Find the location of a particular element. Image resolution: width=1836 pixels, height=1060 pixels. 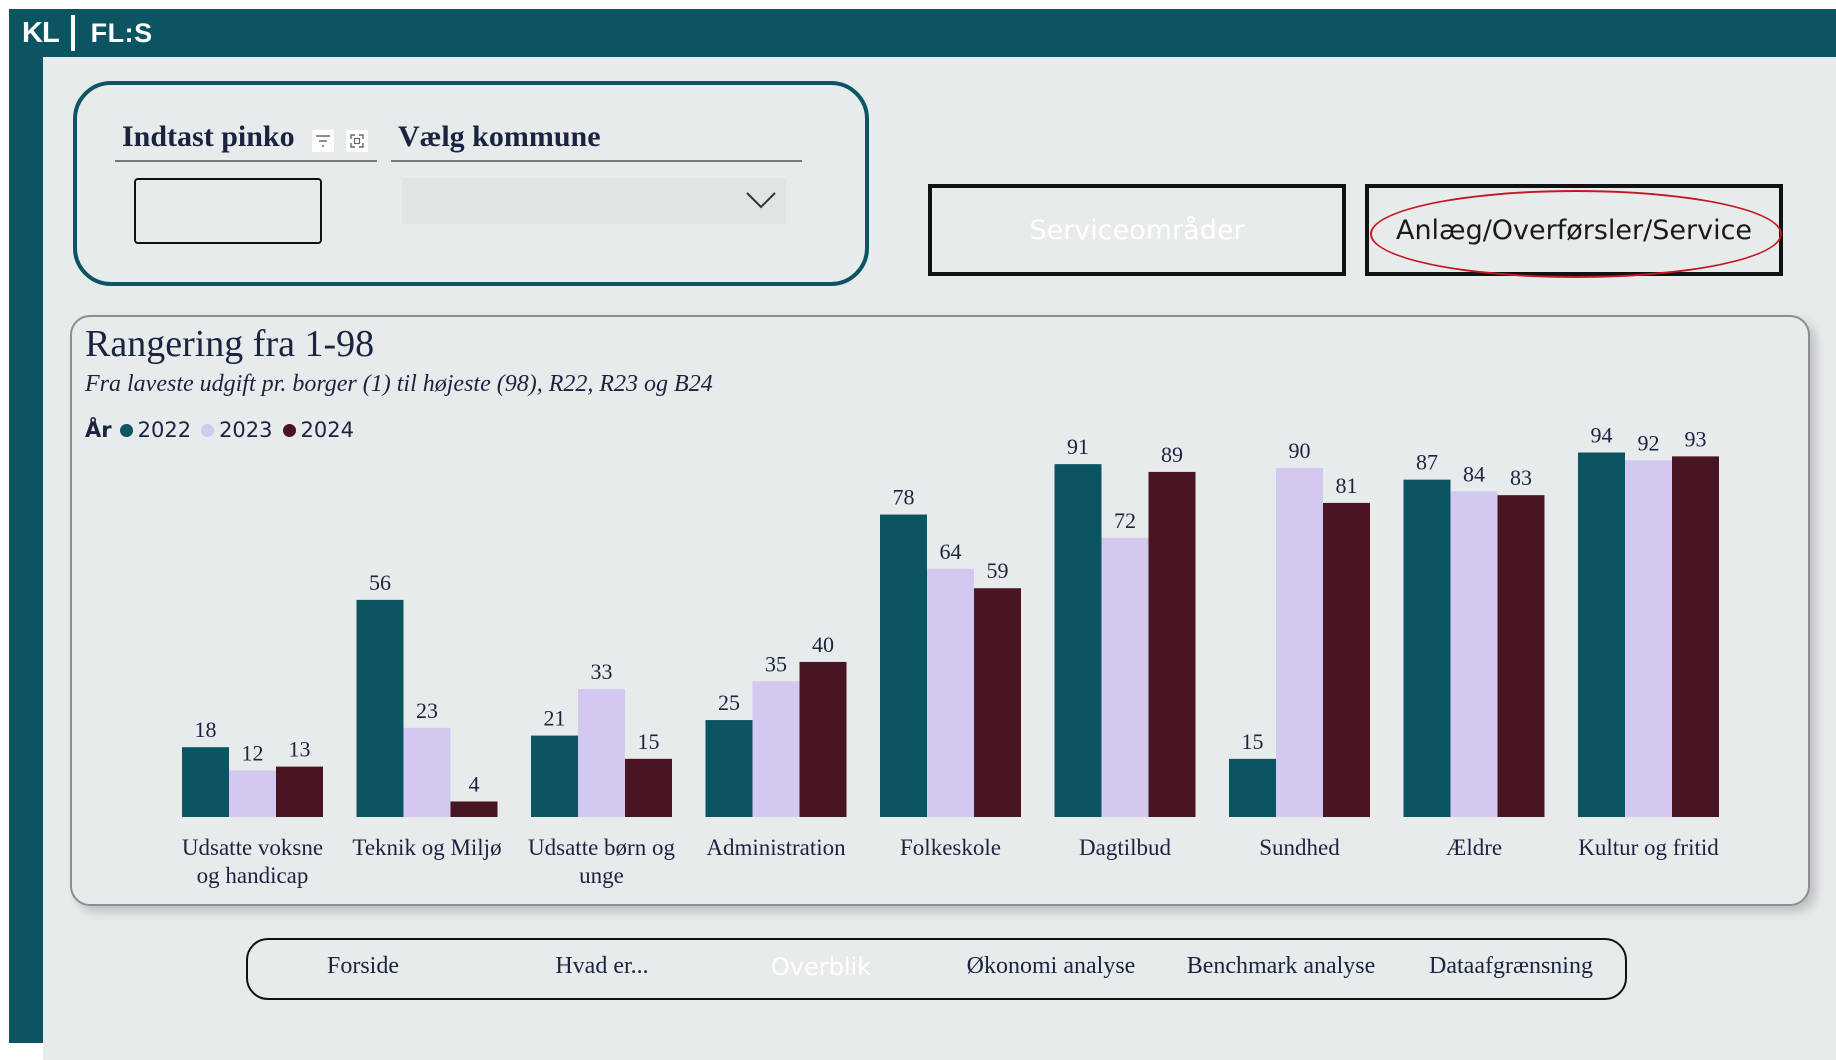

nav-item-økonomi-analyse: Økonomi analyse is located at coordinates (1051, 966).